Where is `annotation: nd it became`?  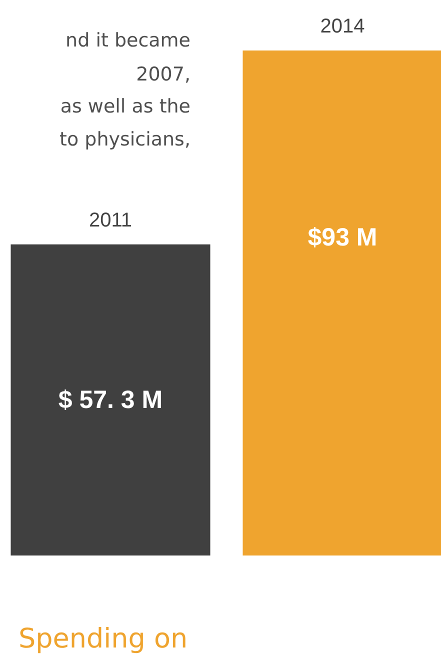
annotation: nd it became is located at coordinates (128, 41).